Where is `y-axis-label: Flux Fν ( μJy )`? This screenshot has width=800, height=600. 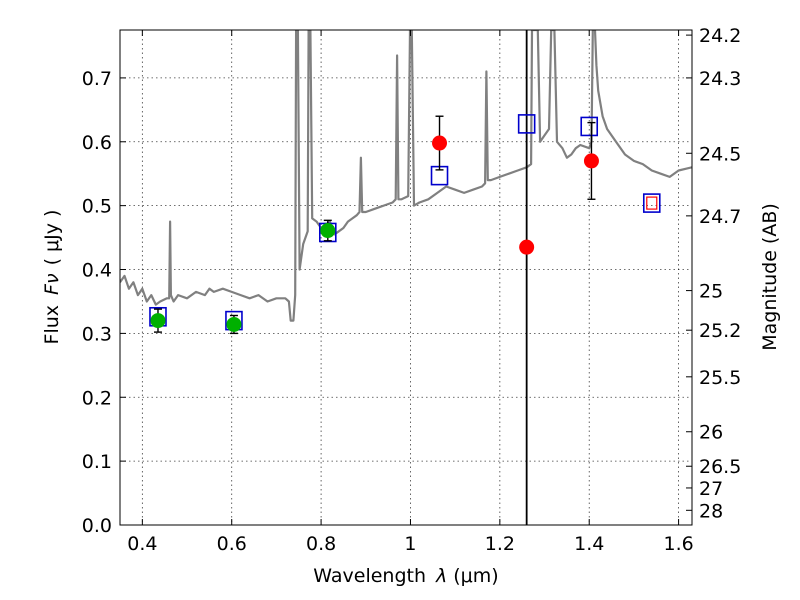 y-axis-label: Flux Fν ( μJy ) is located at coordinates (52, 277).